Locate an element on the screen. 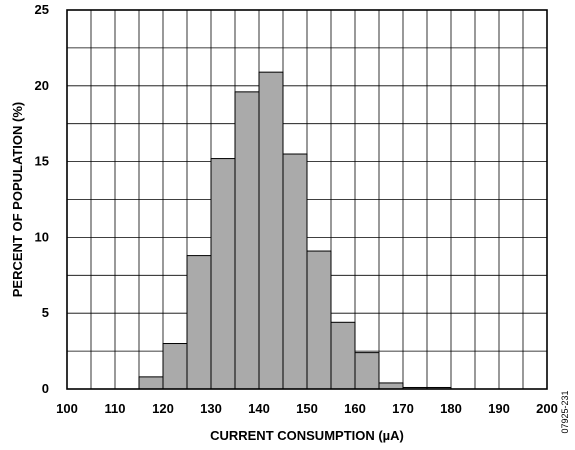 This screenshot has height=450, width=575. x-tick-labels: 100 110 120 130 140 150 160 170 180 190 200 is located at coordinates (307, 408).